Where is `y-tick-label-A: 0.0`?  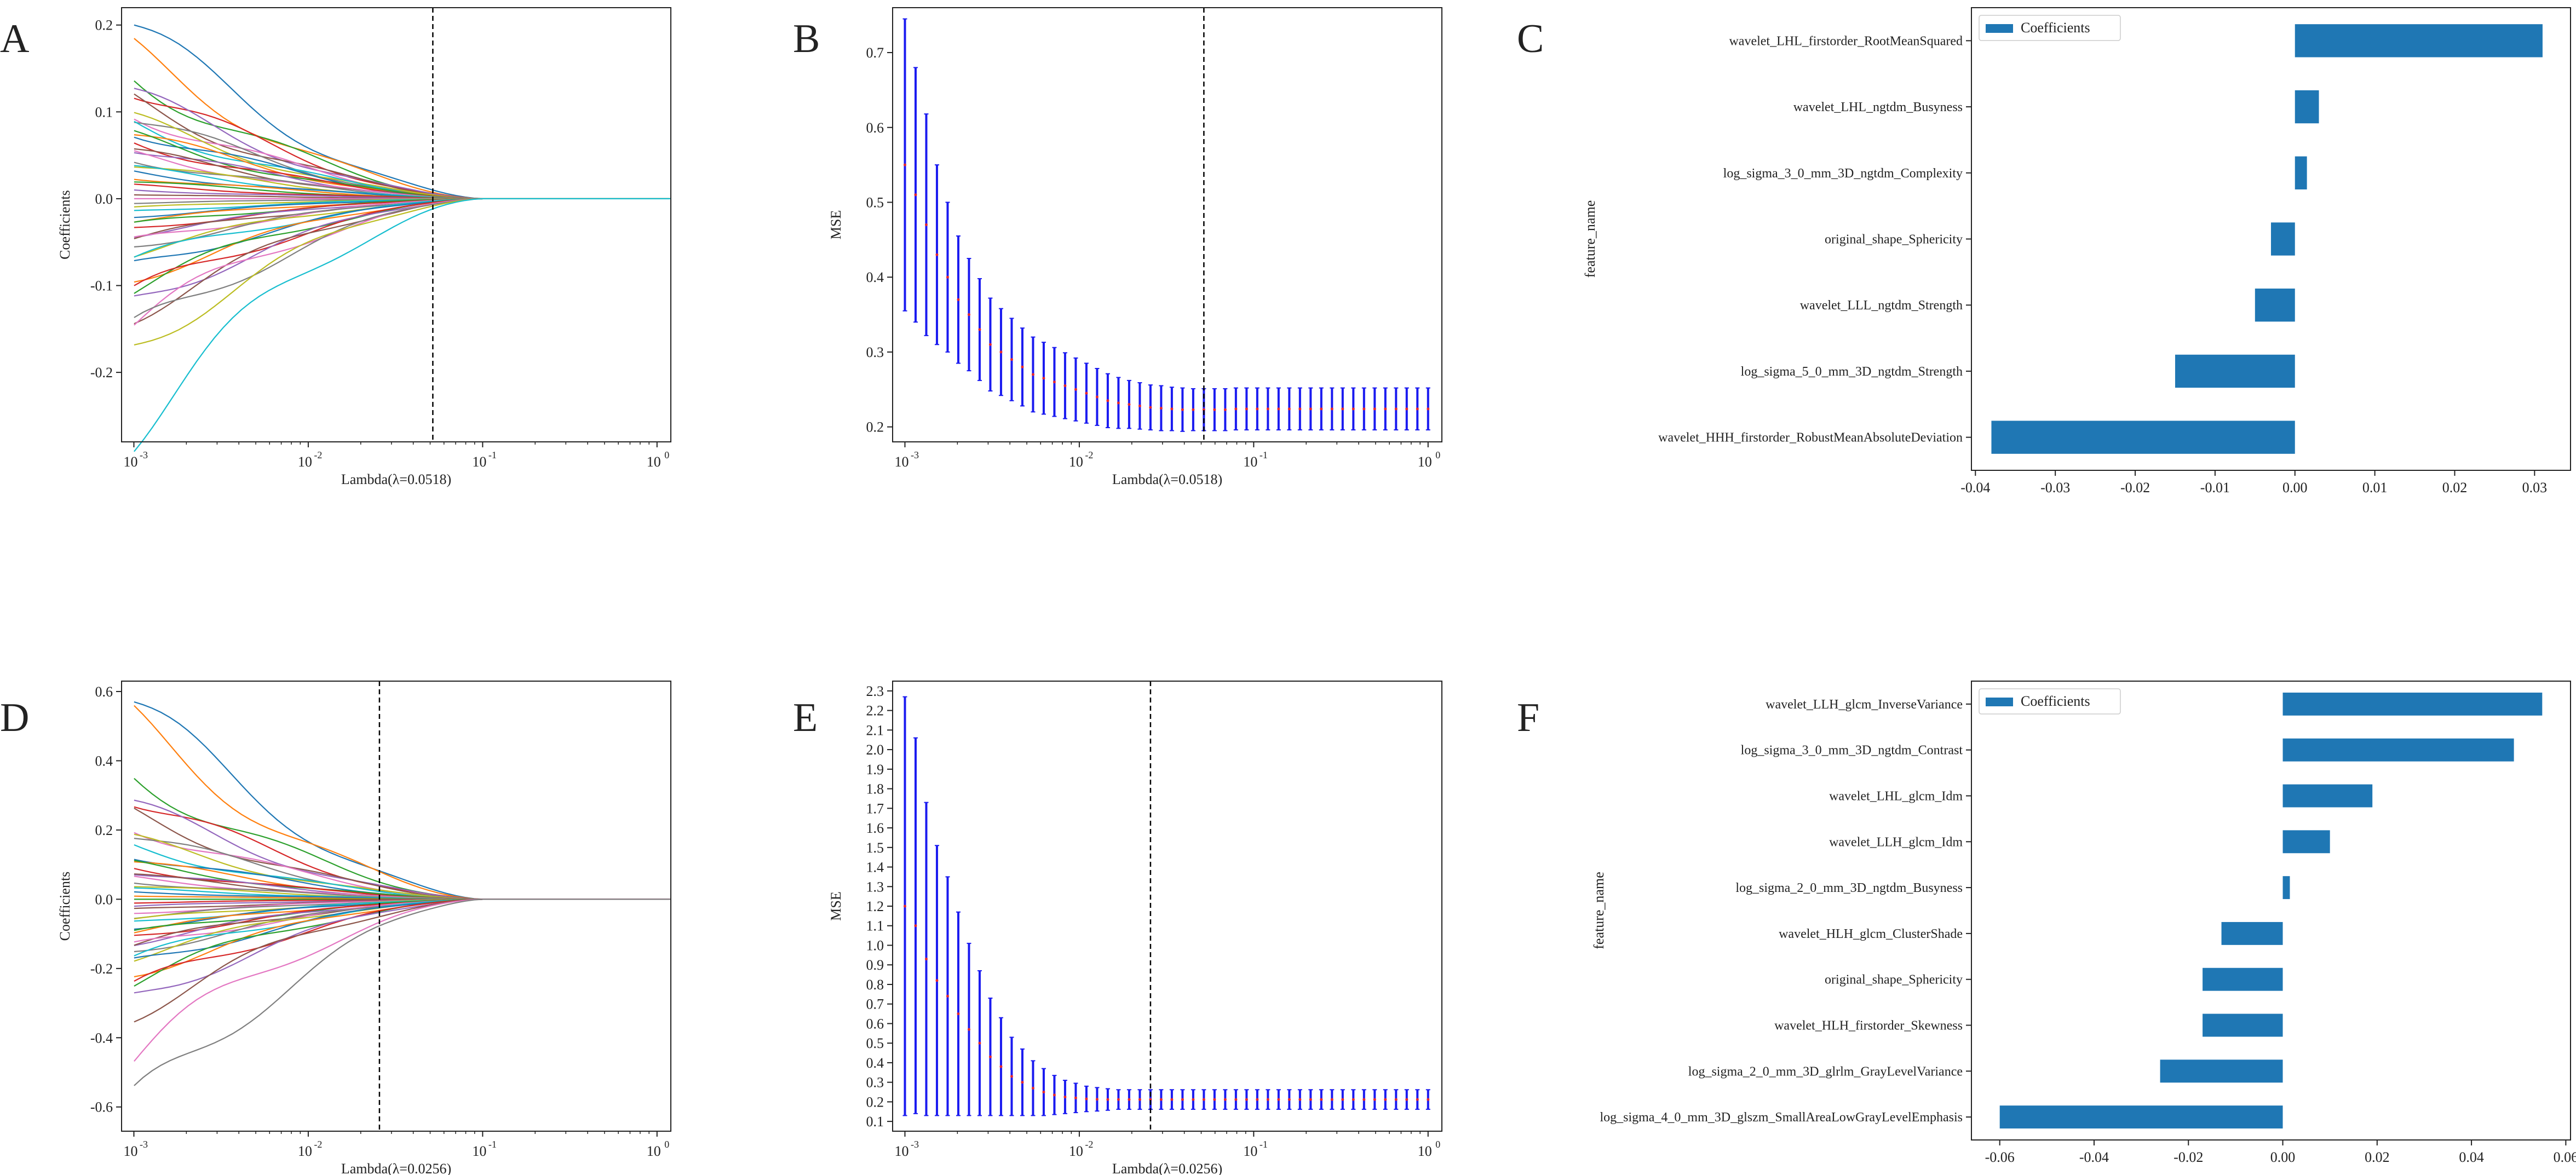 y-tick-label-A: 0.0 is located at coordinates (104, 199).